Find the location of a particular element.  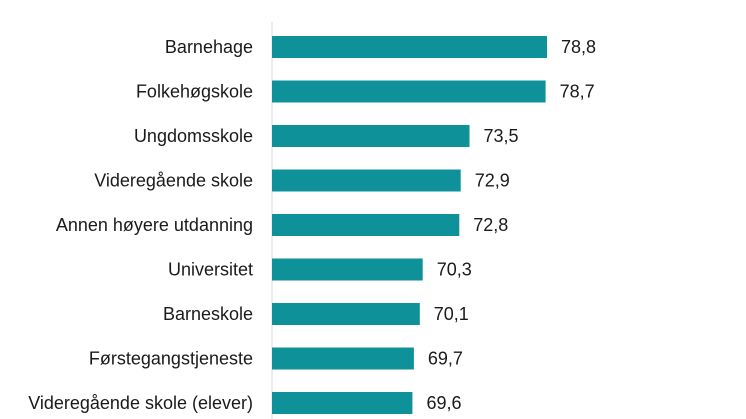

category-label: Videregående skole (elever) is located at coordinates (140, 403).